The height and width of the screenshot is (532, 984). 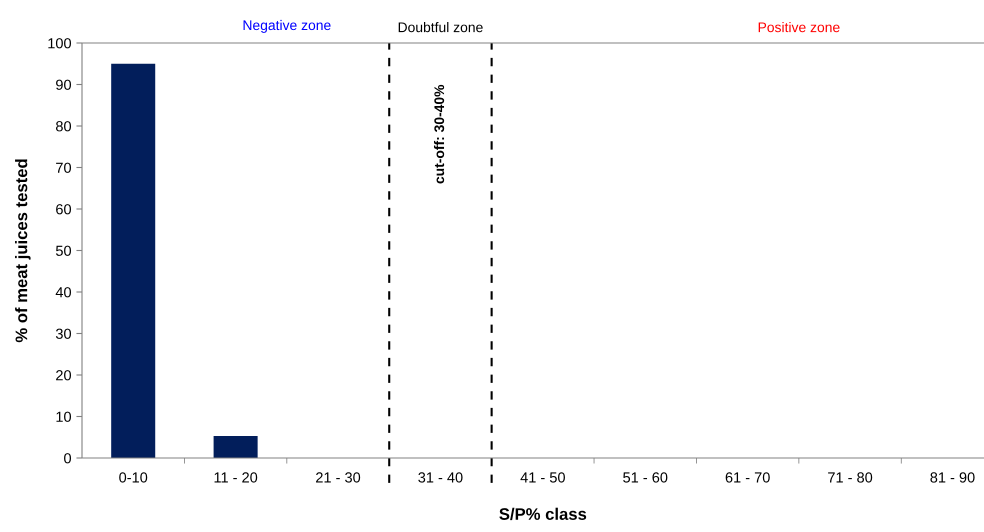 What do you see at coordinates (439, 134) in the screenshot?
I see `annotation: cut-off: 30-40%` at bounding box center [439, 134].